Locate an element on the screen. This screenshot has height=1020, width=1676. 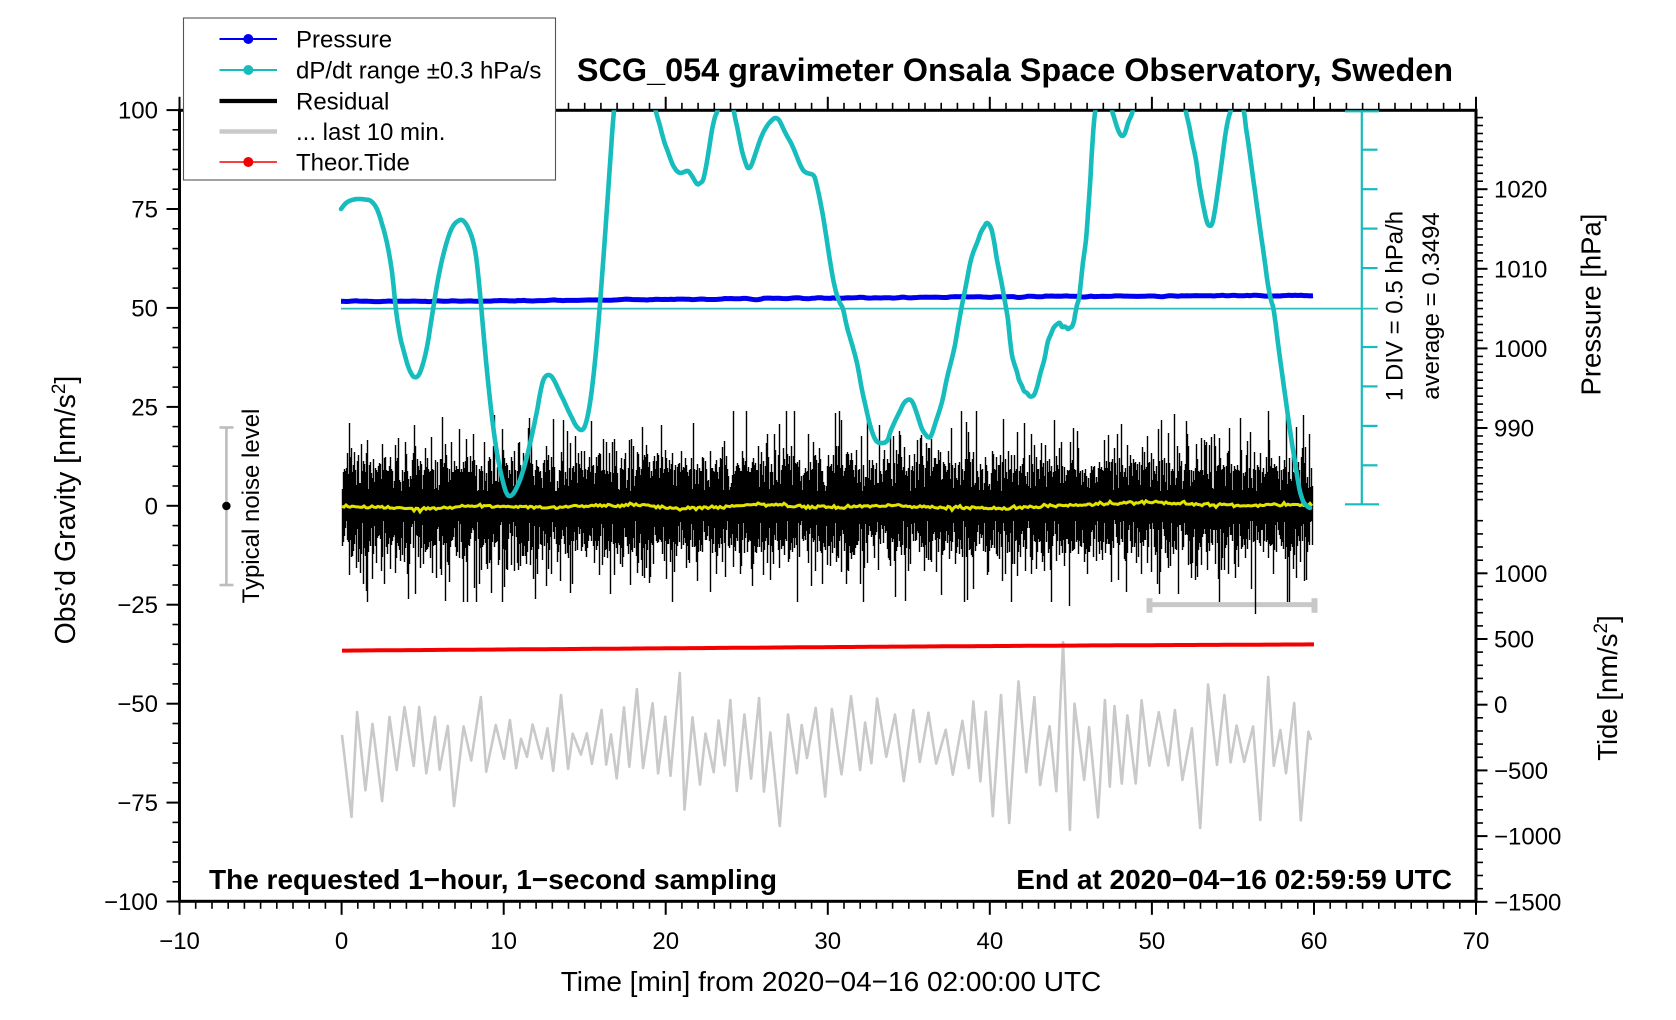
svg-text: −25 is located at coordinates (137, 605).